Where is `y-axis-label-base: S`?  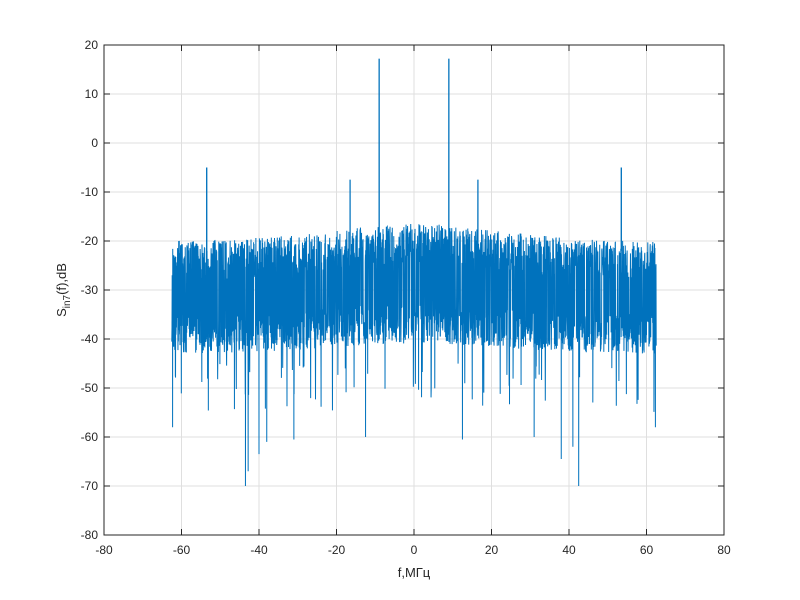
y-axis-label-base: S is located at coordinates (61, 312).